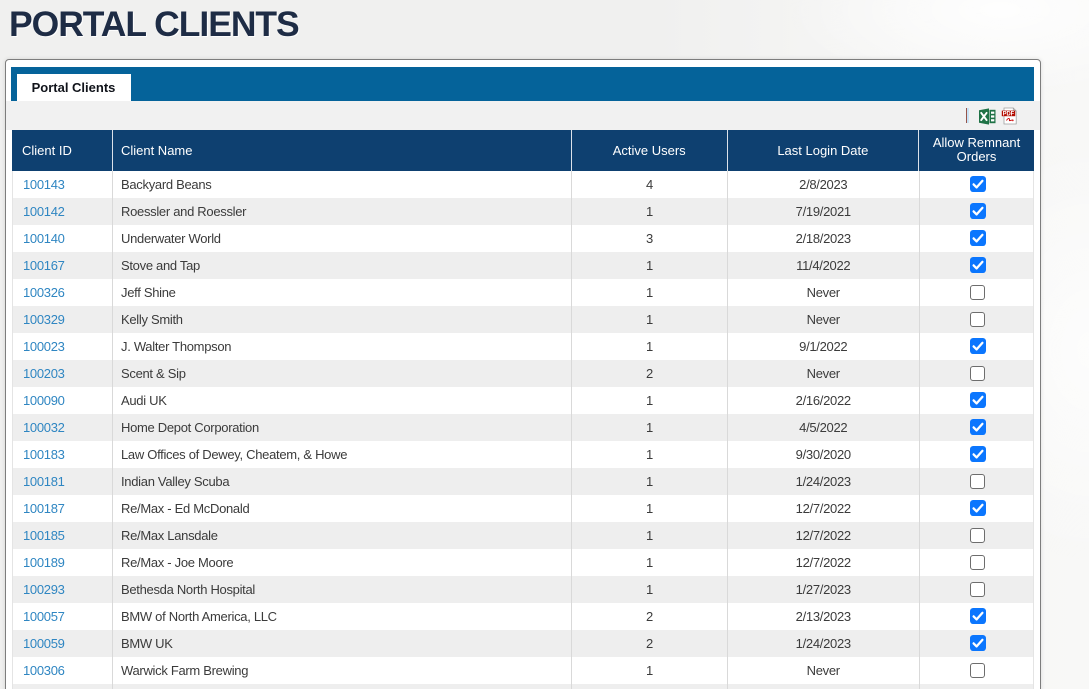 This screenshot has width=1089, height=689. Describe the element at coordinates (1008, 114) in the screenshot. I see `svg-text: PDF` at that location.